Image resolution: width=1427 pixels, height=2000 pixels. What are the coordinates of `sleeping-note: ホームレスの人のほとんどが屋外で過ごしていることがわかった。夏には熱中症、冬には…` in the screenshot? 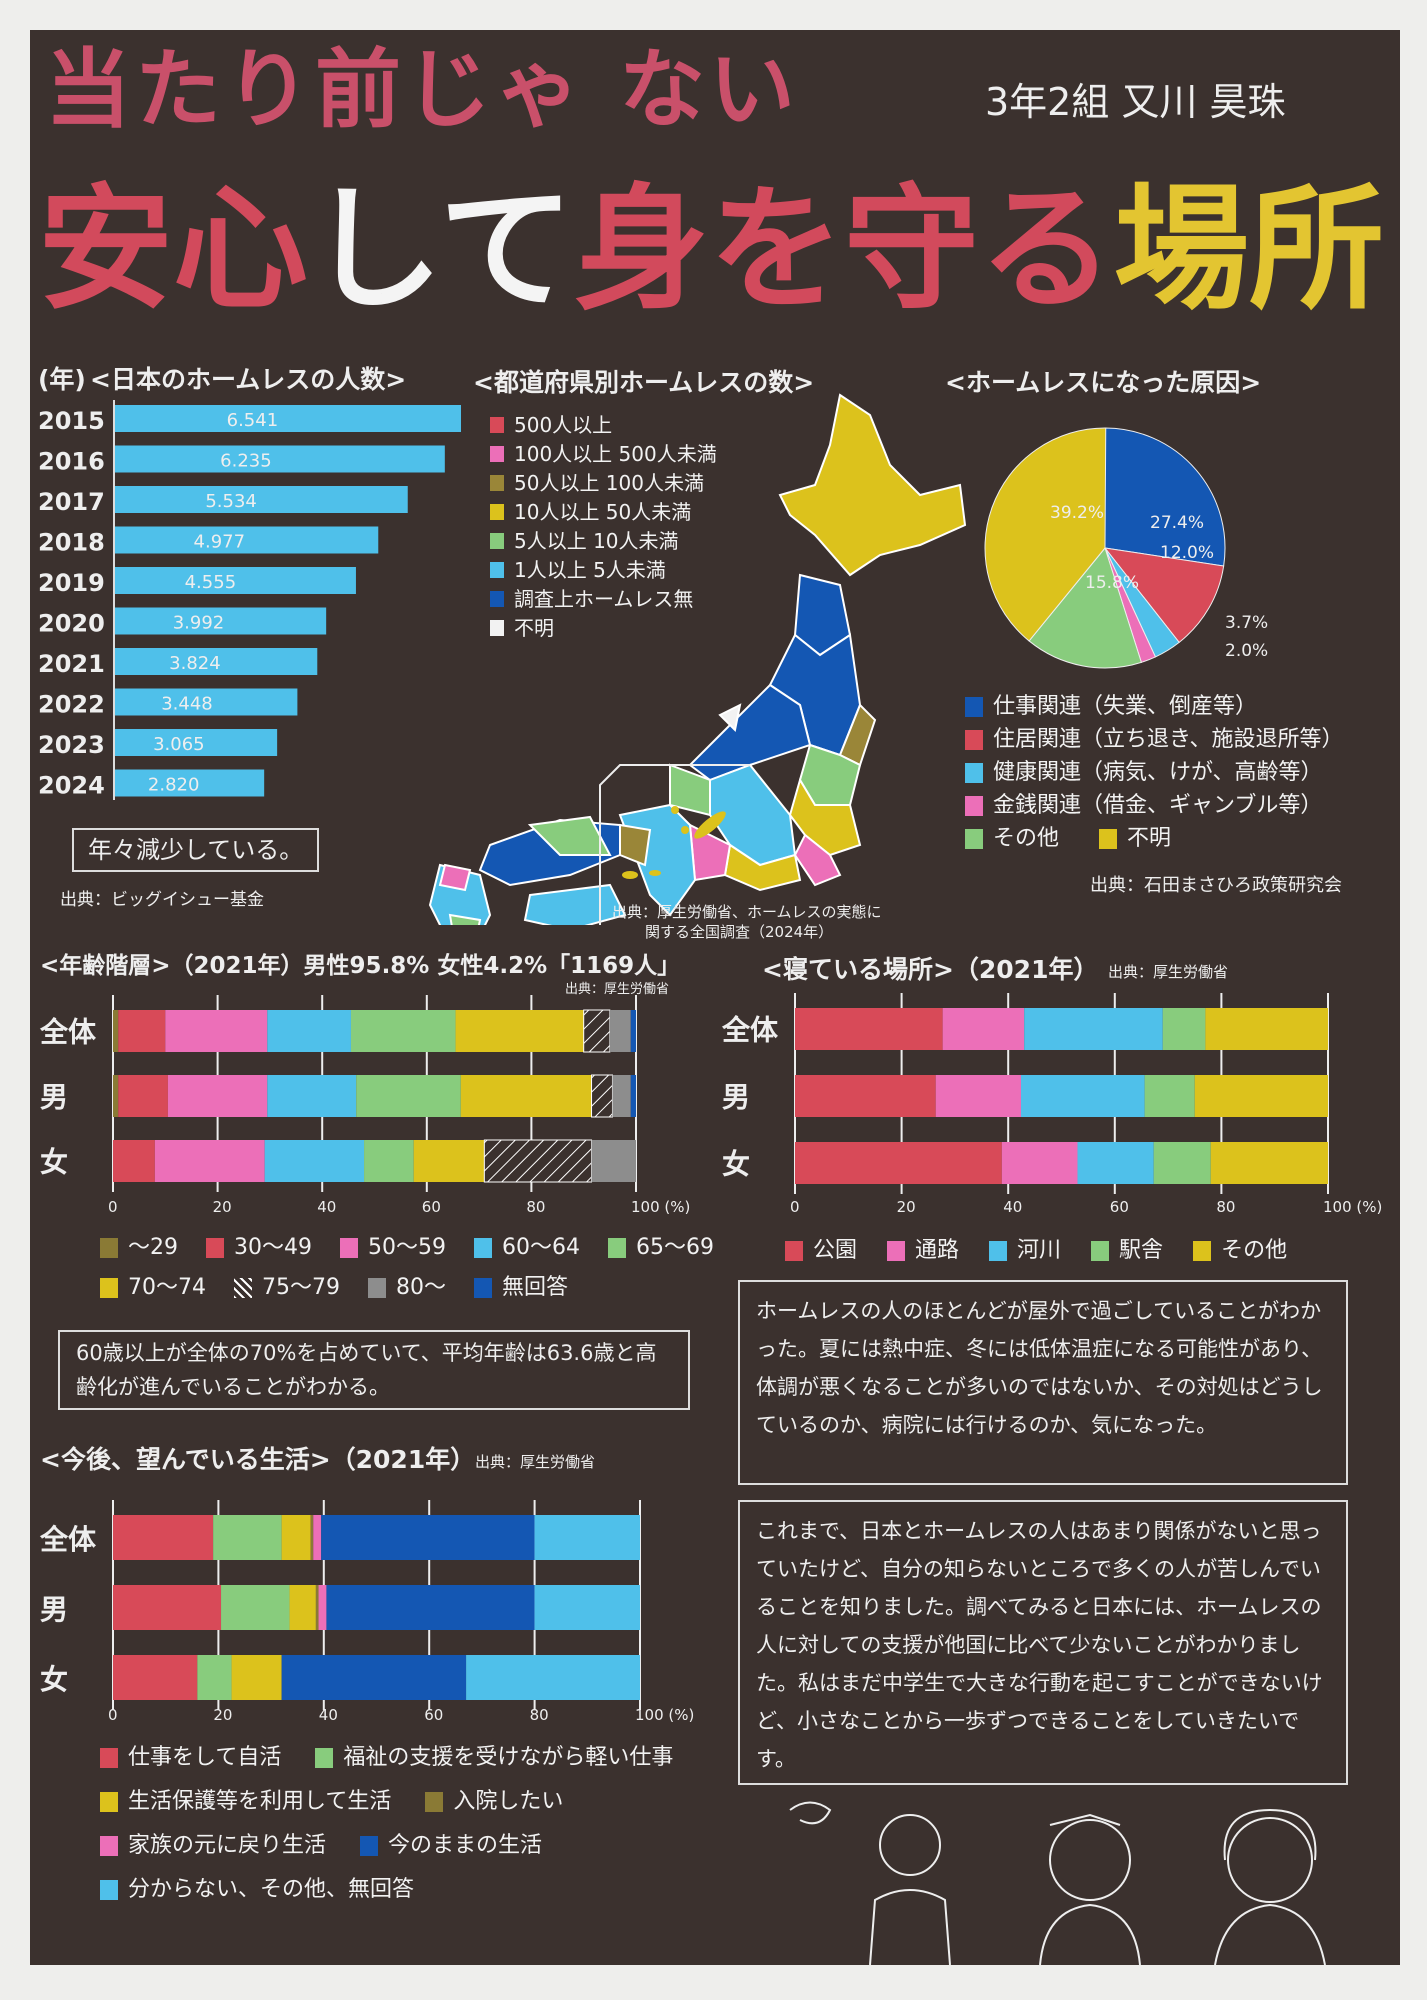 It's located at (1043, 1382).